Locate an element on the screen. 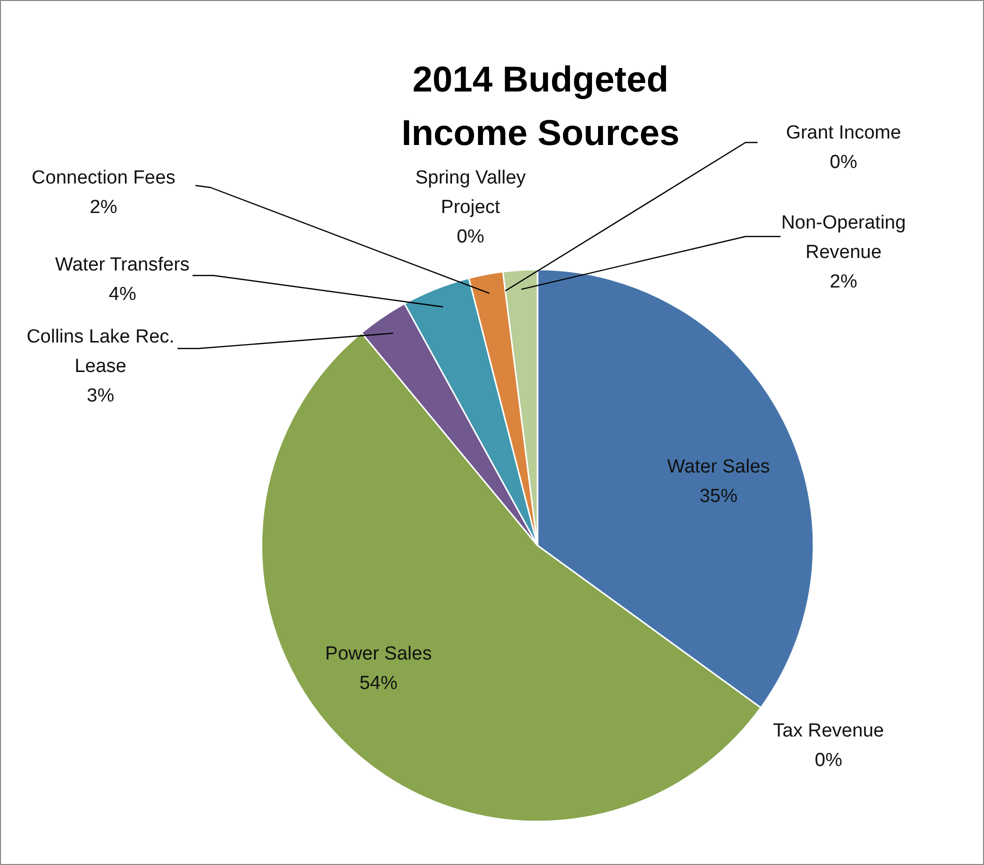  category-label: Spring Valley Project is located at coordinates (470, 193).